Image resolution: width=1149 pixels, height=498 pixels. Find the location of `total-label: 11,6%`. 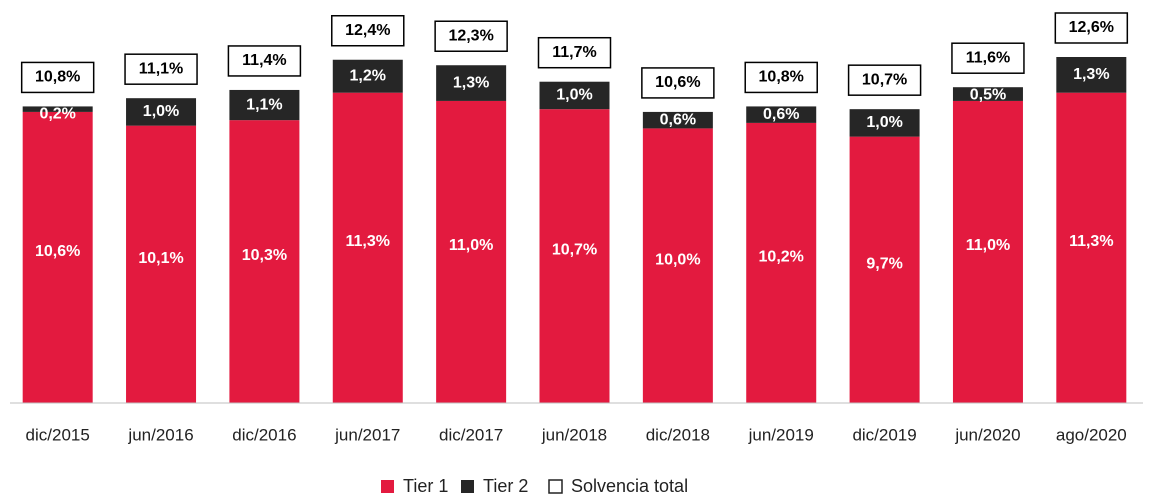

total-label: 11,6% is located at coordinates (988, 57).